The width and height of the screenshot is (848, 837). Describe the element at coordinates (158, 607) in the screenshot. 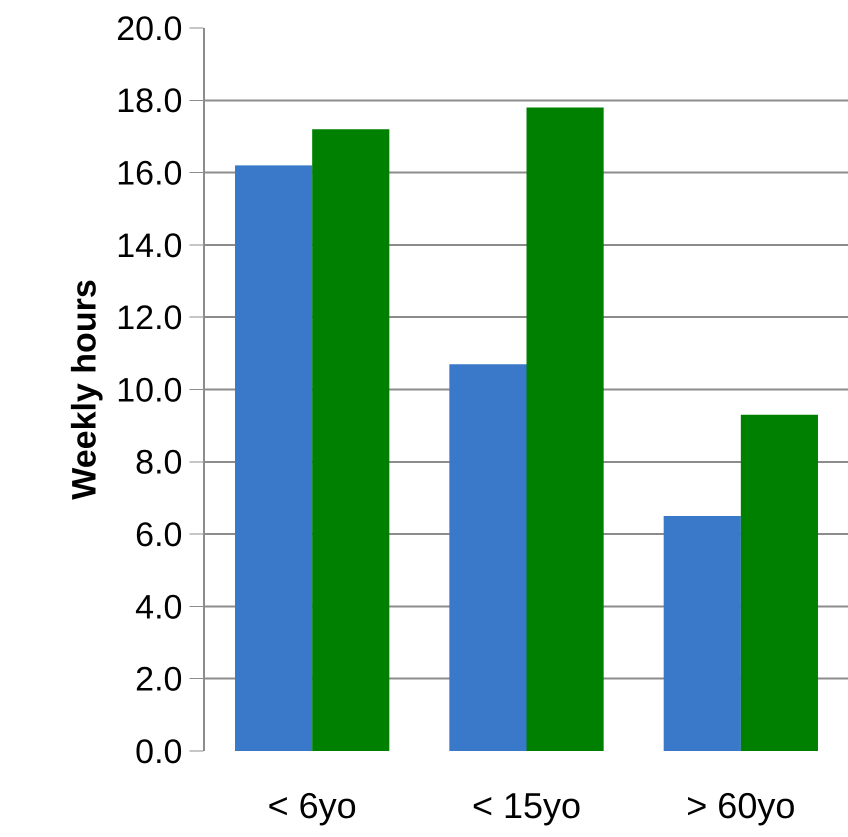

I see `y-tick-label: 4.0` at that location.